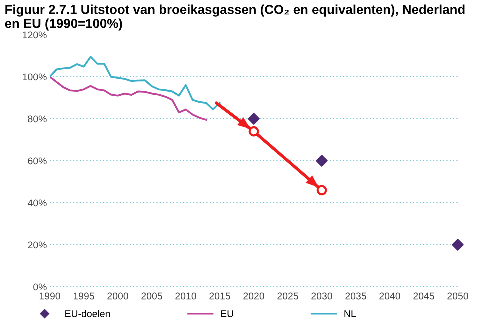  Describe the element at coordinates (227, 314) in the screenshot. I see `legend-label: EU` at that location.